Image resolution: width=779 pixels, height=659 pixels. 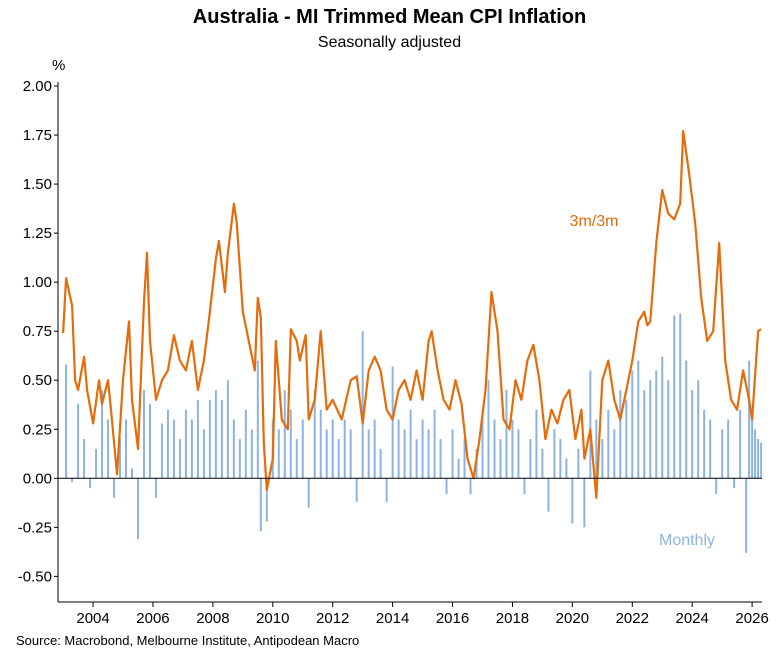 What do you see at coordinates (37, 478) in the screenshot?
I see `y-tick-label: 0.00` at bounding box center [37, 478].